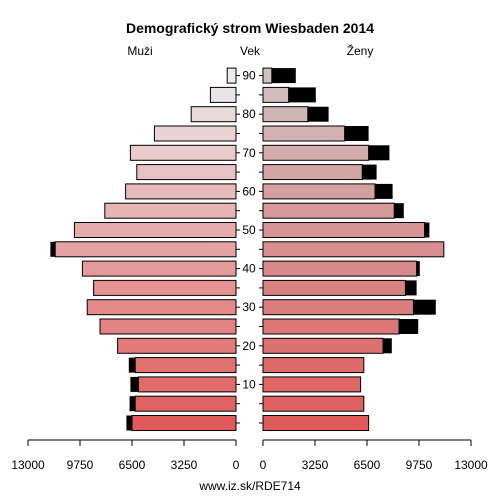  What do you see at coordinates (250, 51) in the screenshot?
I see `center-label: Vek` at bounding box center [250, 51].